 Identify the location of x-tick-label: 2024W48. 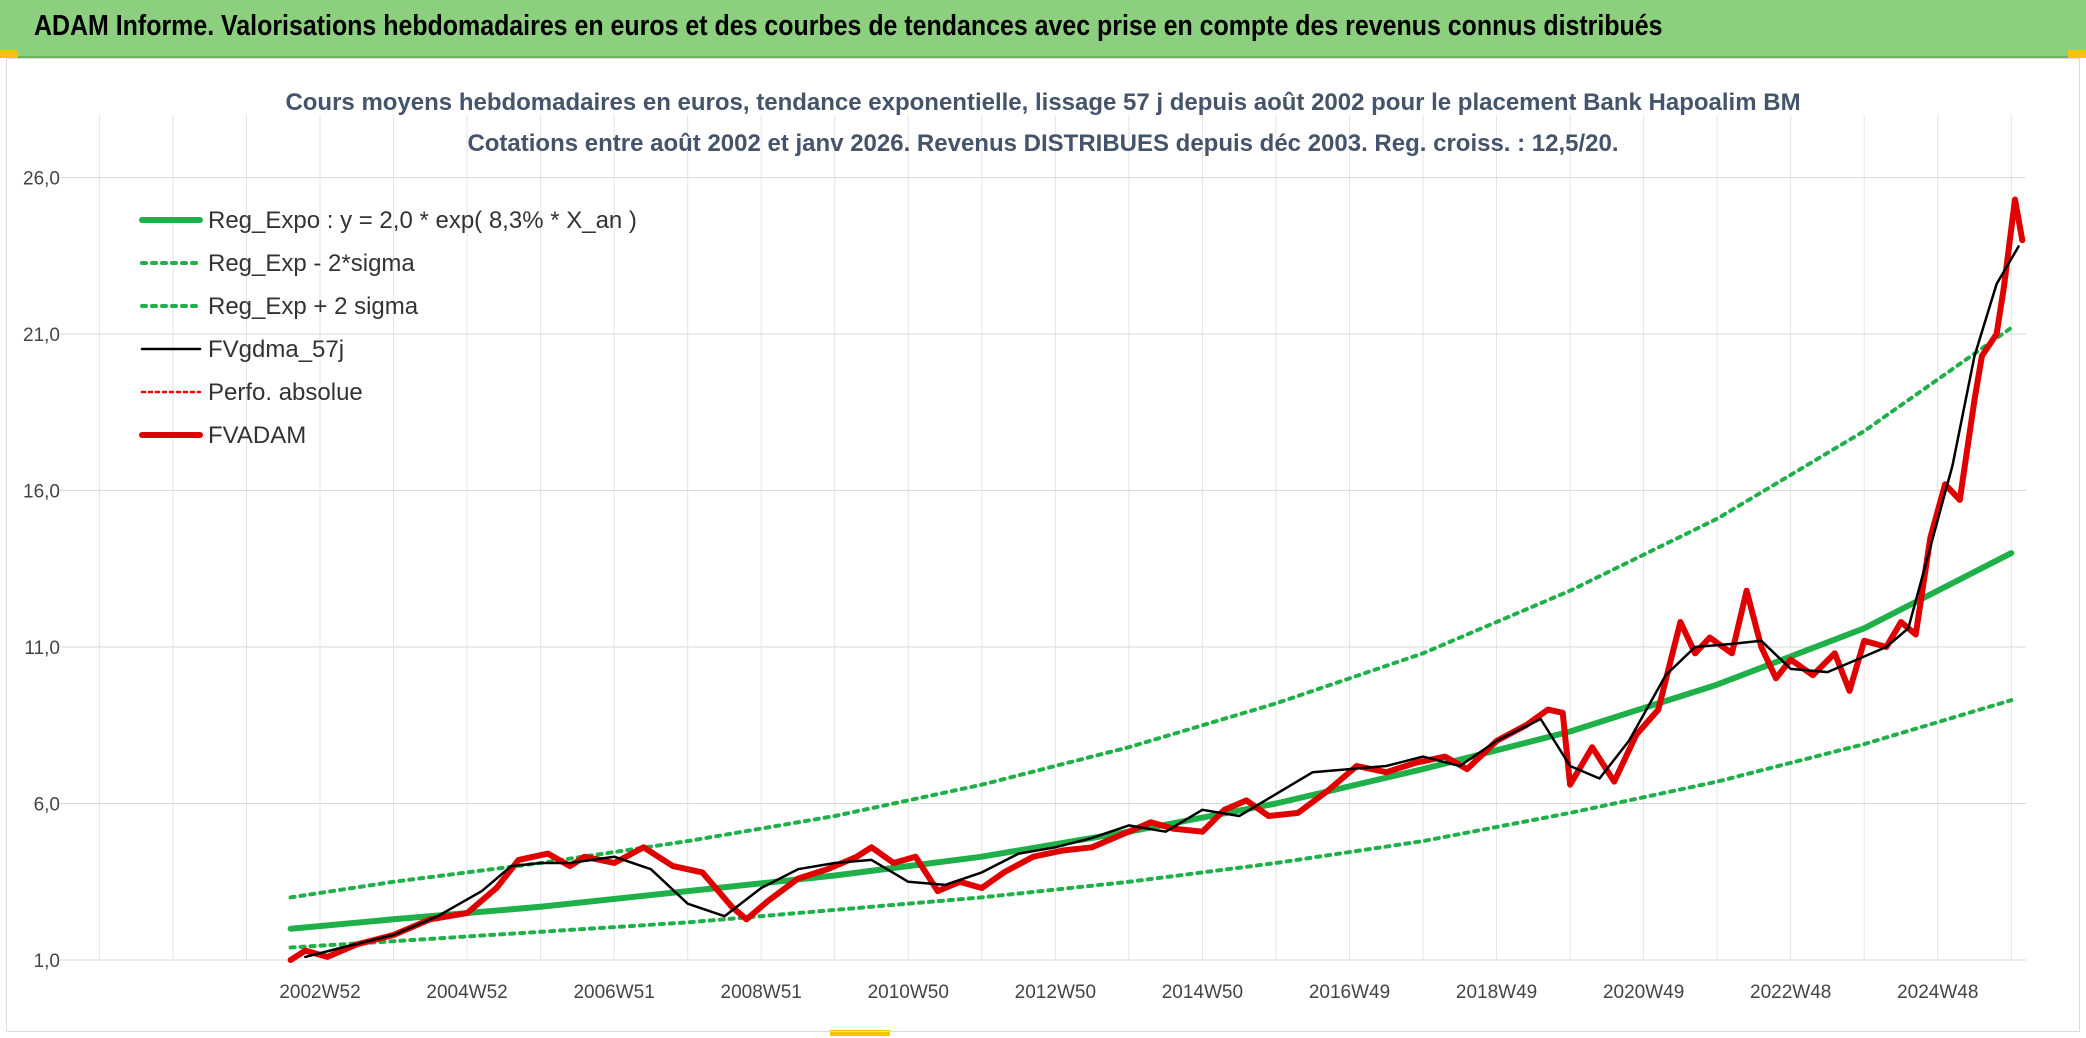
(1937, 992).